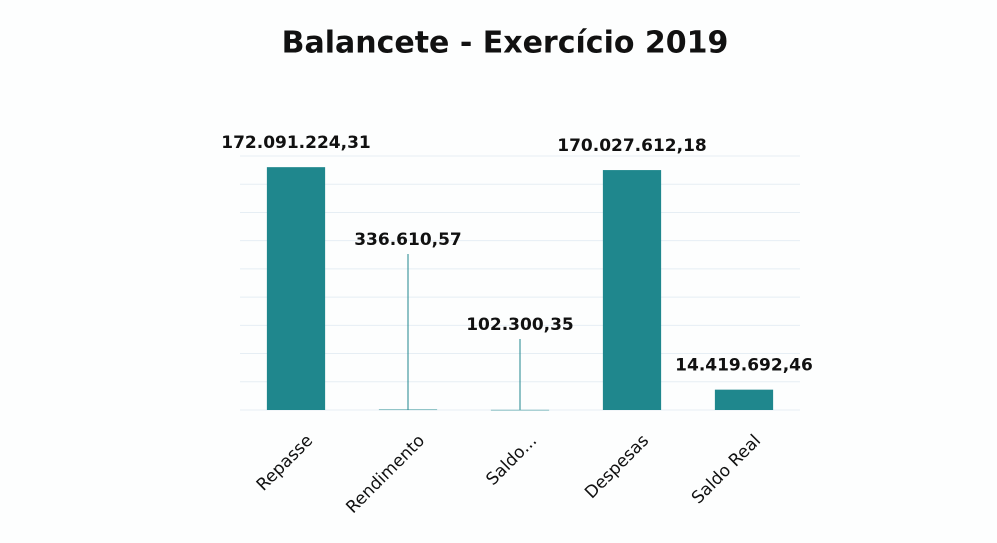 The width and height of the screenshot is (997, 543). What do you see at coordinates (520, 325) in the screenshot?
I see `data-label: 102.300,35` at bounding box center [520, 325].